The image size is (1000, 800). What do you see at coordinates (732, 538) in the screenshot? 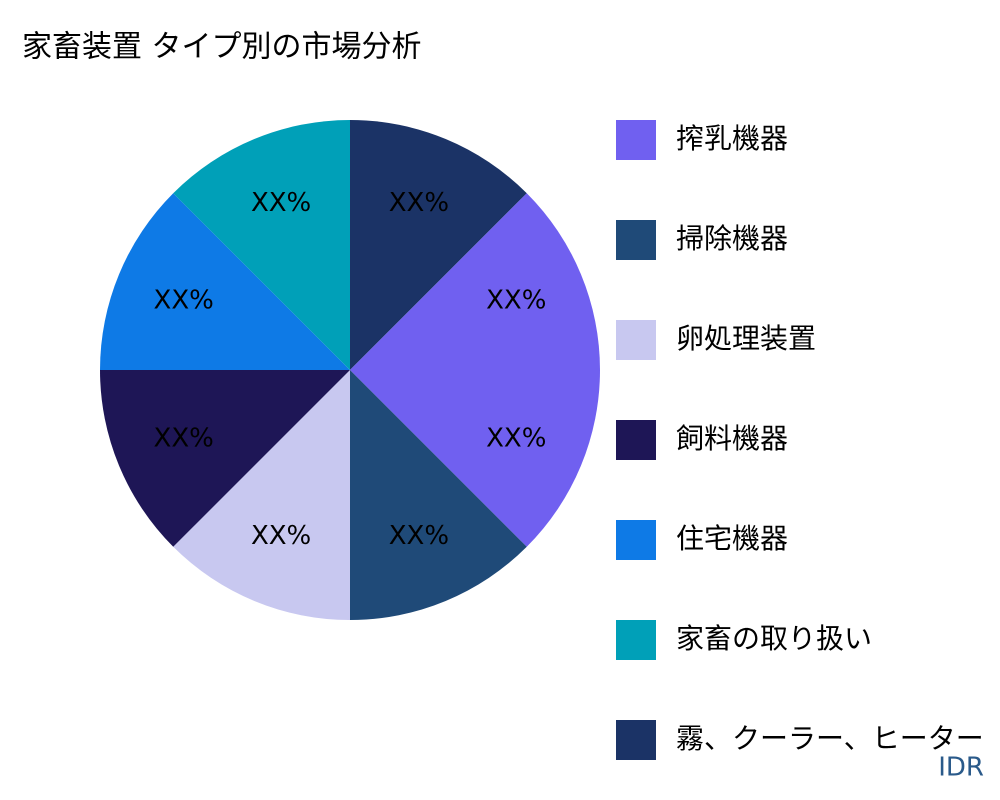
I see `legend-label: 住宅機器` at bounding box center [732, 538].